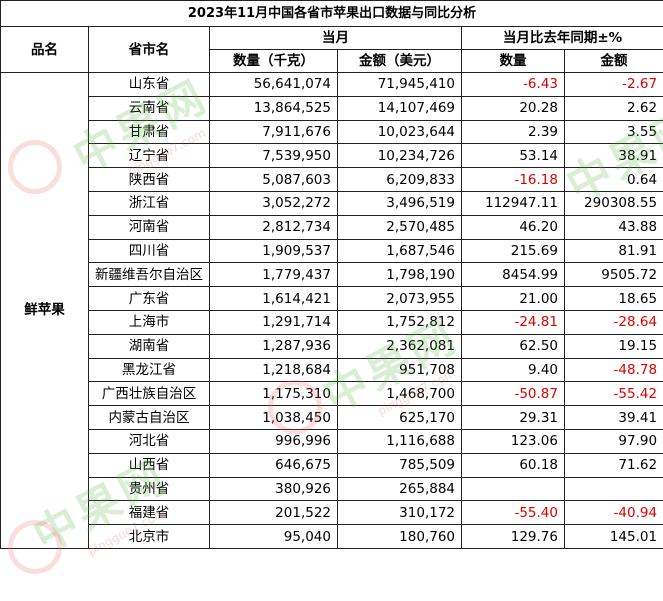 The width and height of the screenshot is (663, 601). What do you see at coordinates (149, 179) in the screenshot?
I see `province-cell: 陕西省` at bounding box center [149, 179].